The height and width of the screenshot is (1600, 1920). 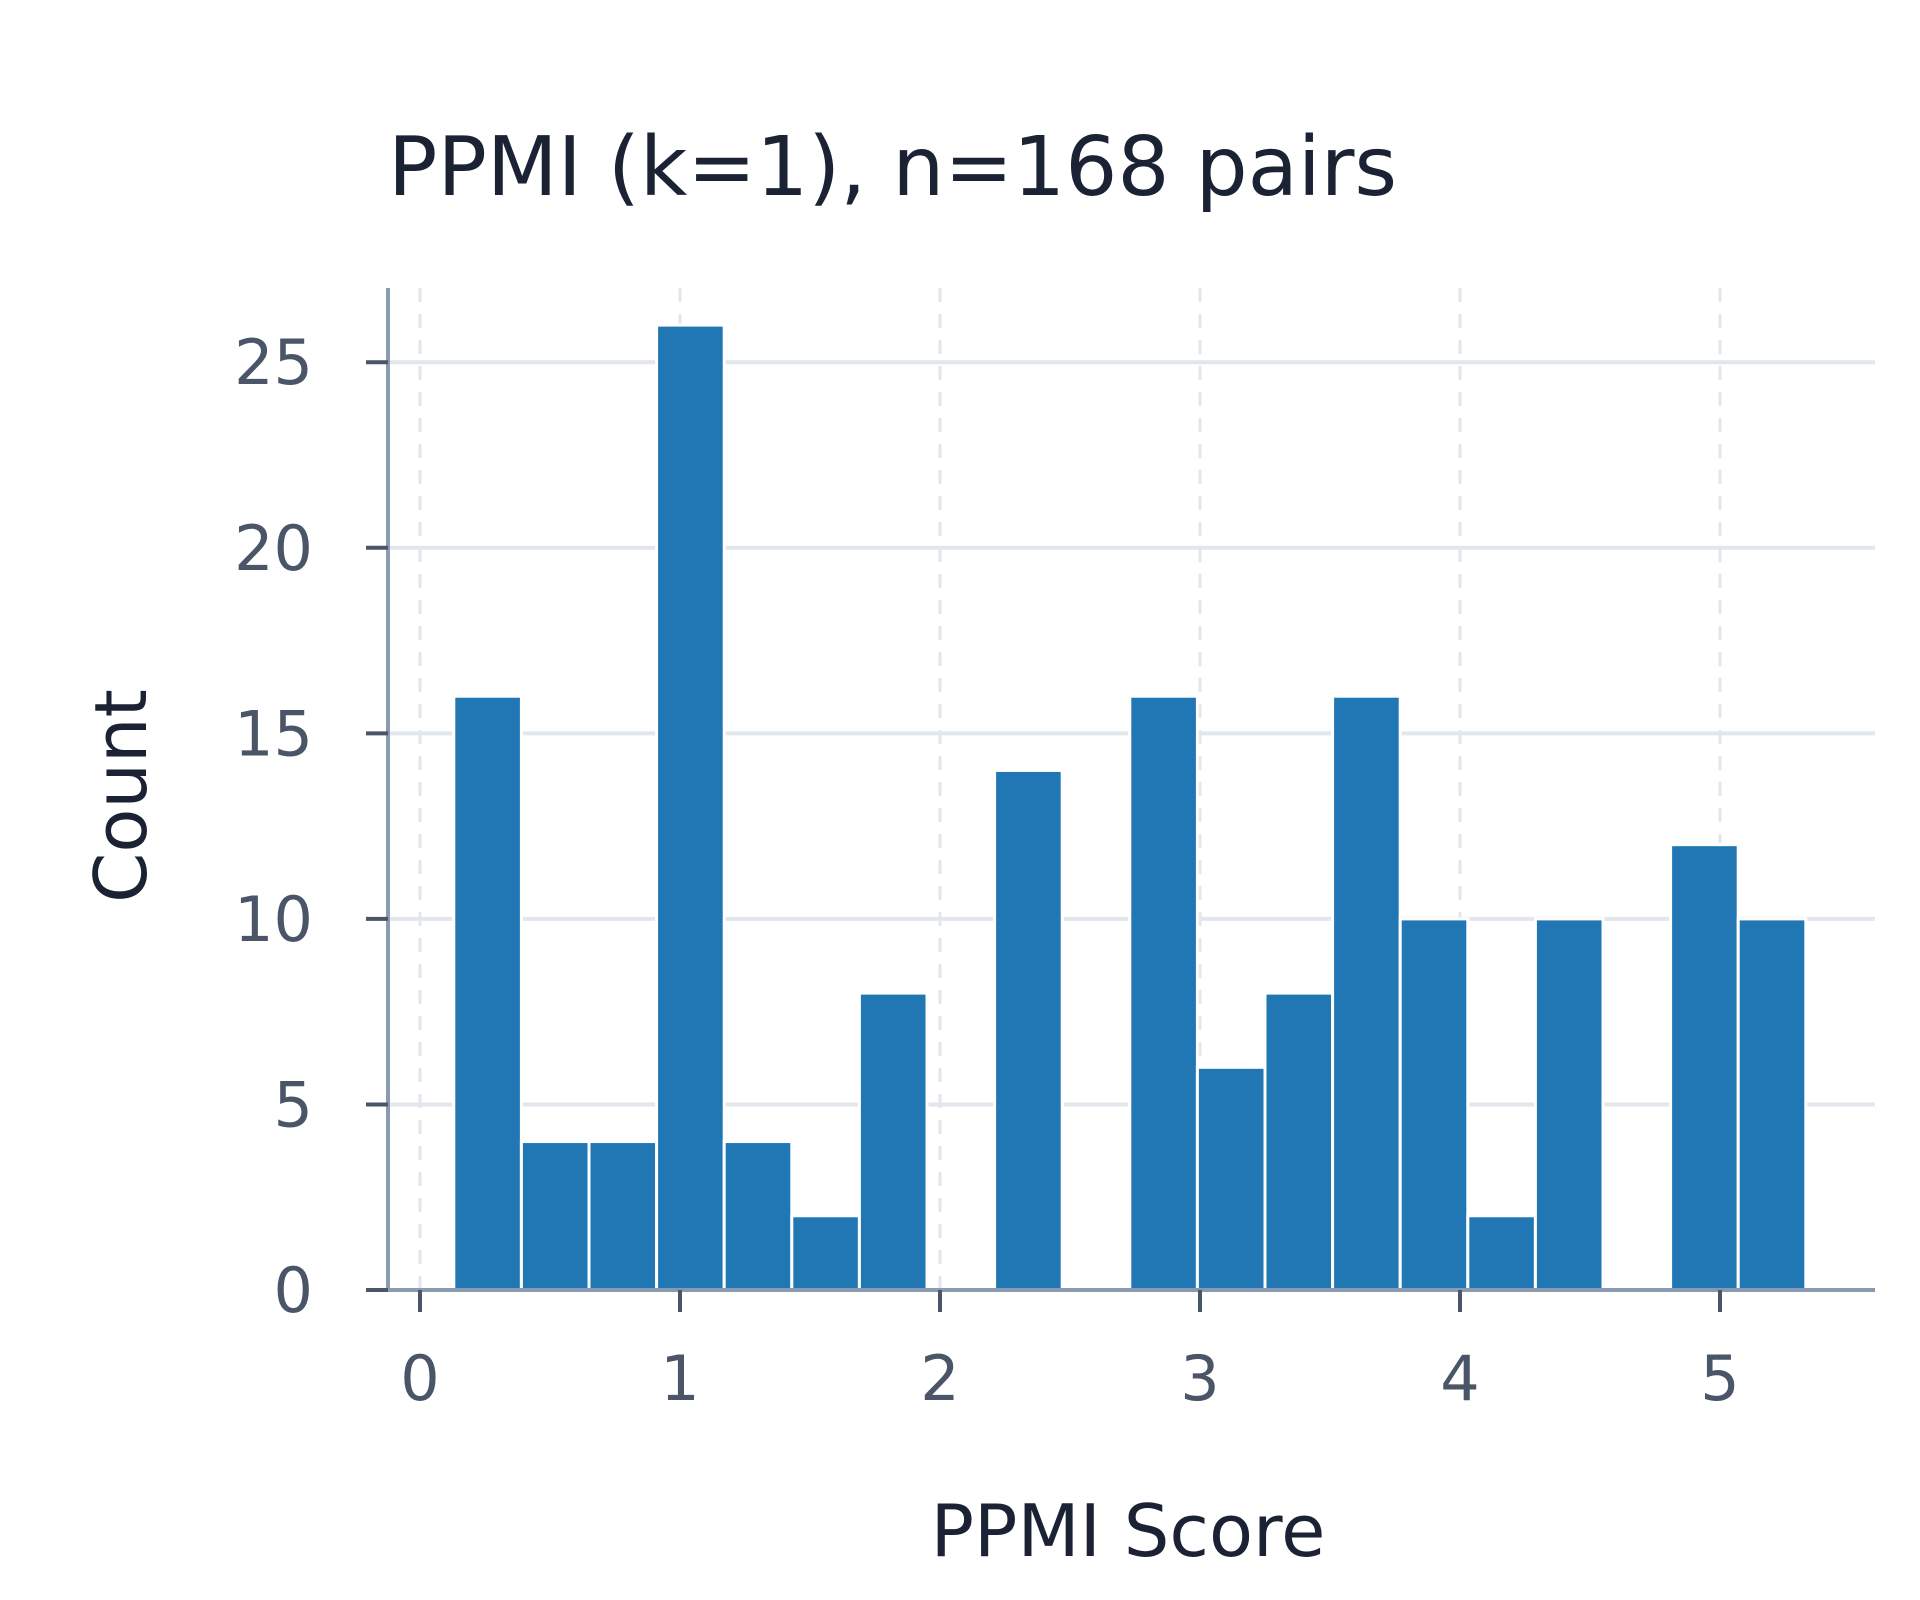 I want to click on y-tick-label: 0, so click(x=293, y=1290).